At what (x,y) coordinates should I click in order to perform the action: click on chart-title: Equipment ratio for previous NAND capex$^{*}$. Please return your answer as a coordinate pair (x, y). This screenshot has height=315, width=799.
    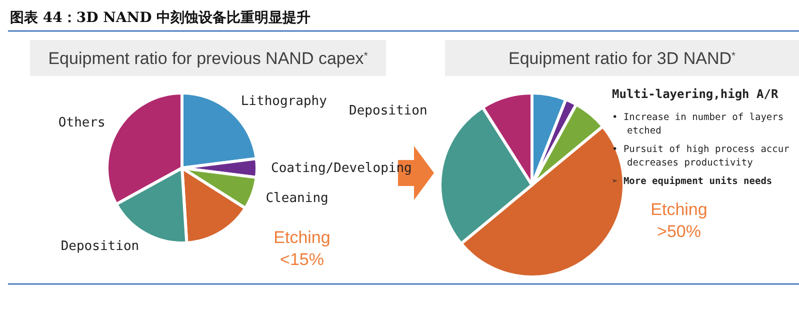
    Looking at the image, I should click on (208, 58).